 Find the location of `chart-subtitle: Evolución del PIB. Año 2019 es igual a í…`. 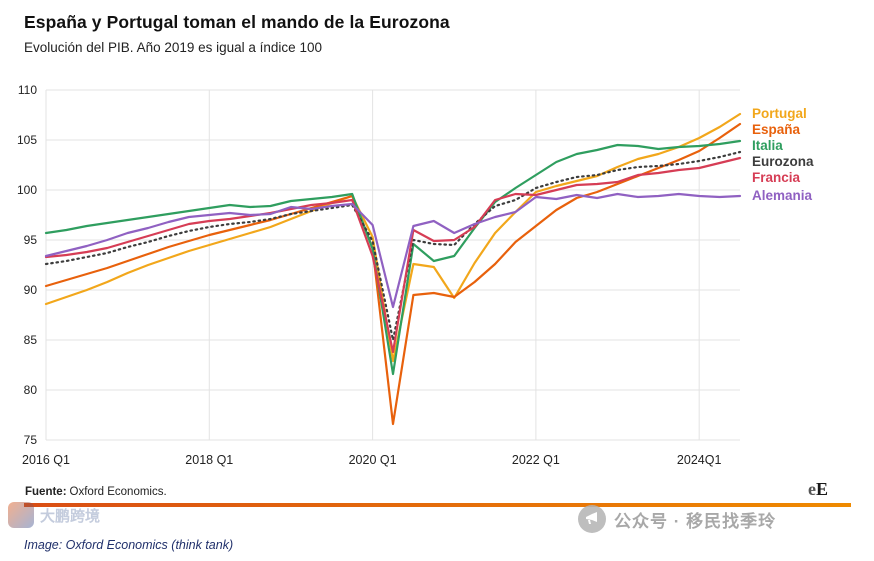

chart-subtitle: Evolución del PIB. Año 2019 es igual a í… is located at coordinates (173, 47).